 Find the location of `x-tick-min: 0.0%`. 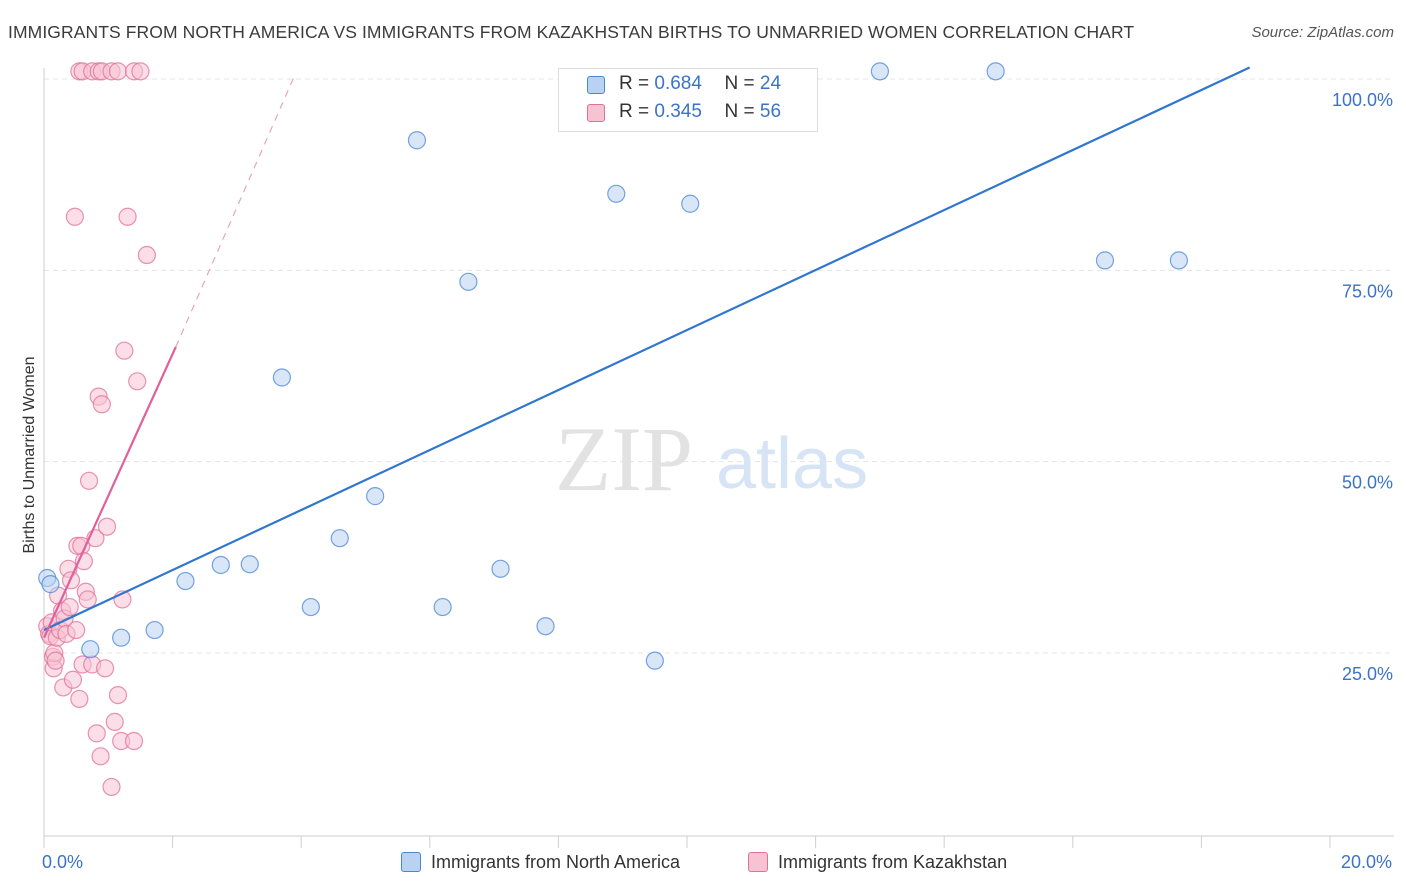

x-tick-min: 0.0% is located at coordinates (63, 862).